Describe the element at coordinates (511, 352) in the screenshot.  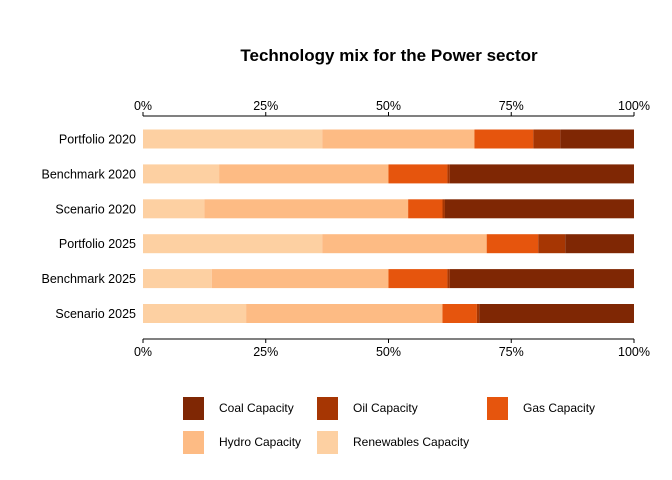
I see `x-tick-label-bottom: 75%` at that location.